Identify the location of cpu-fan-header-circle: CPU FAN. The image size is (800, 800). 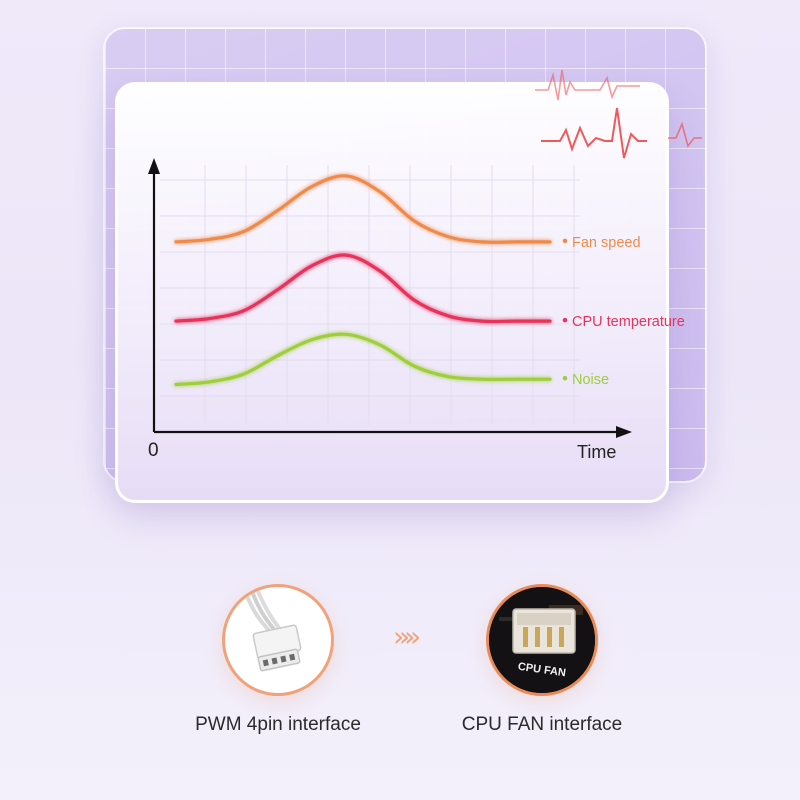
(542, 640).